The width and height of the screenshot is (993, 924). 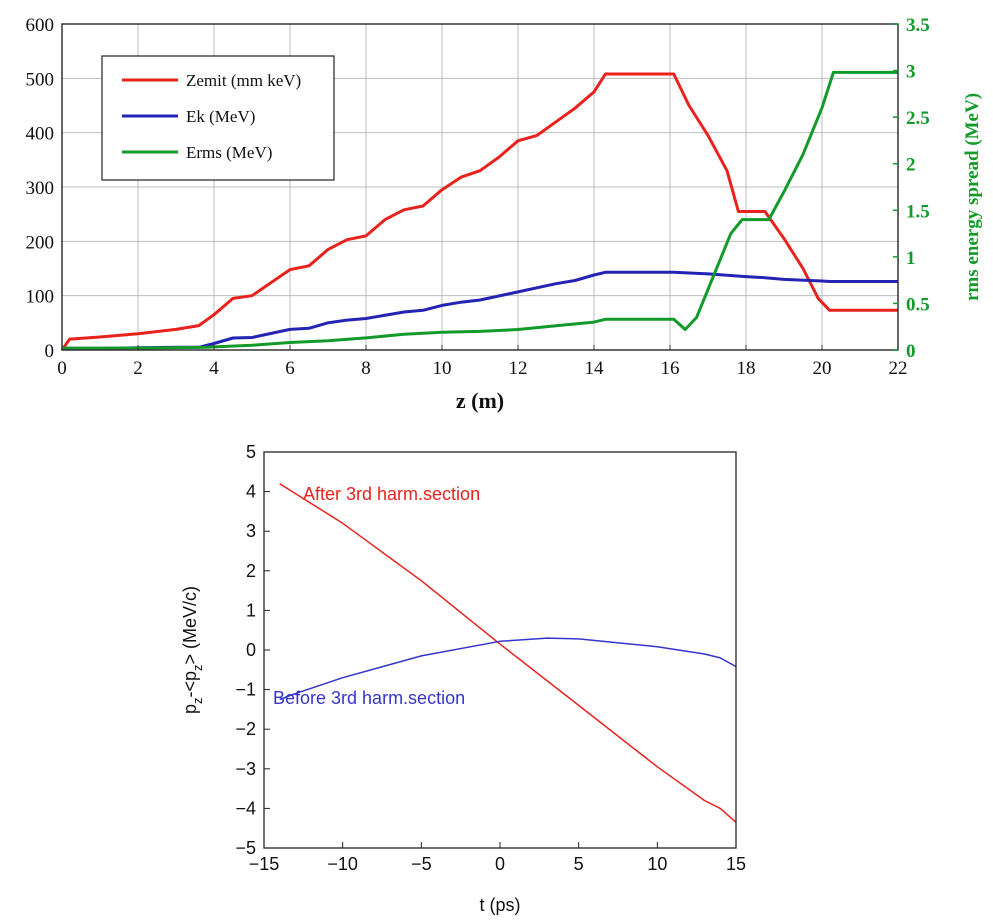 I want to click on top-y2-tick-label-0: 0, so click(x=911, y=351).